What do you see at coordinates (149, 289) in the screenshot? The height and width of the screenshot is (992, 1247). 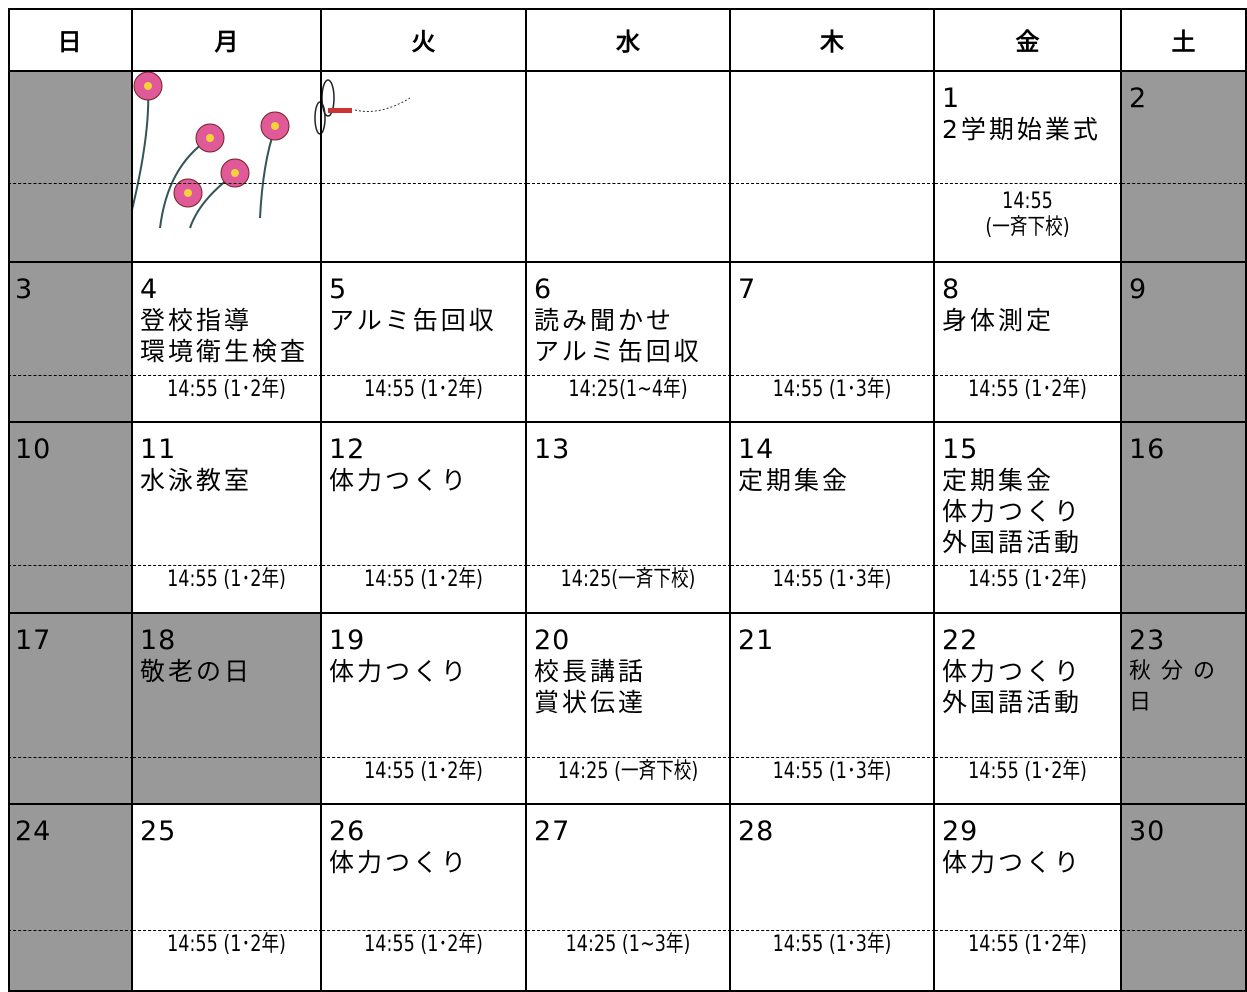 I see `day-number: 4` at bounding box center [149, 289].